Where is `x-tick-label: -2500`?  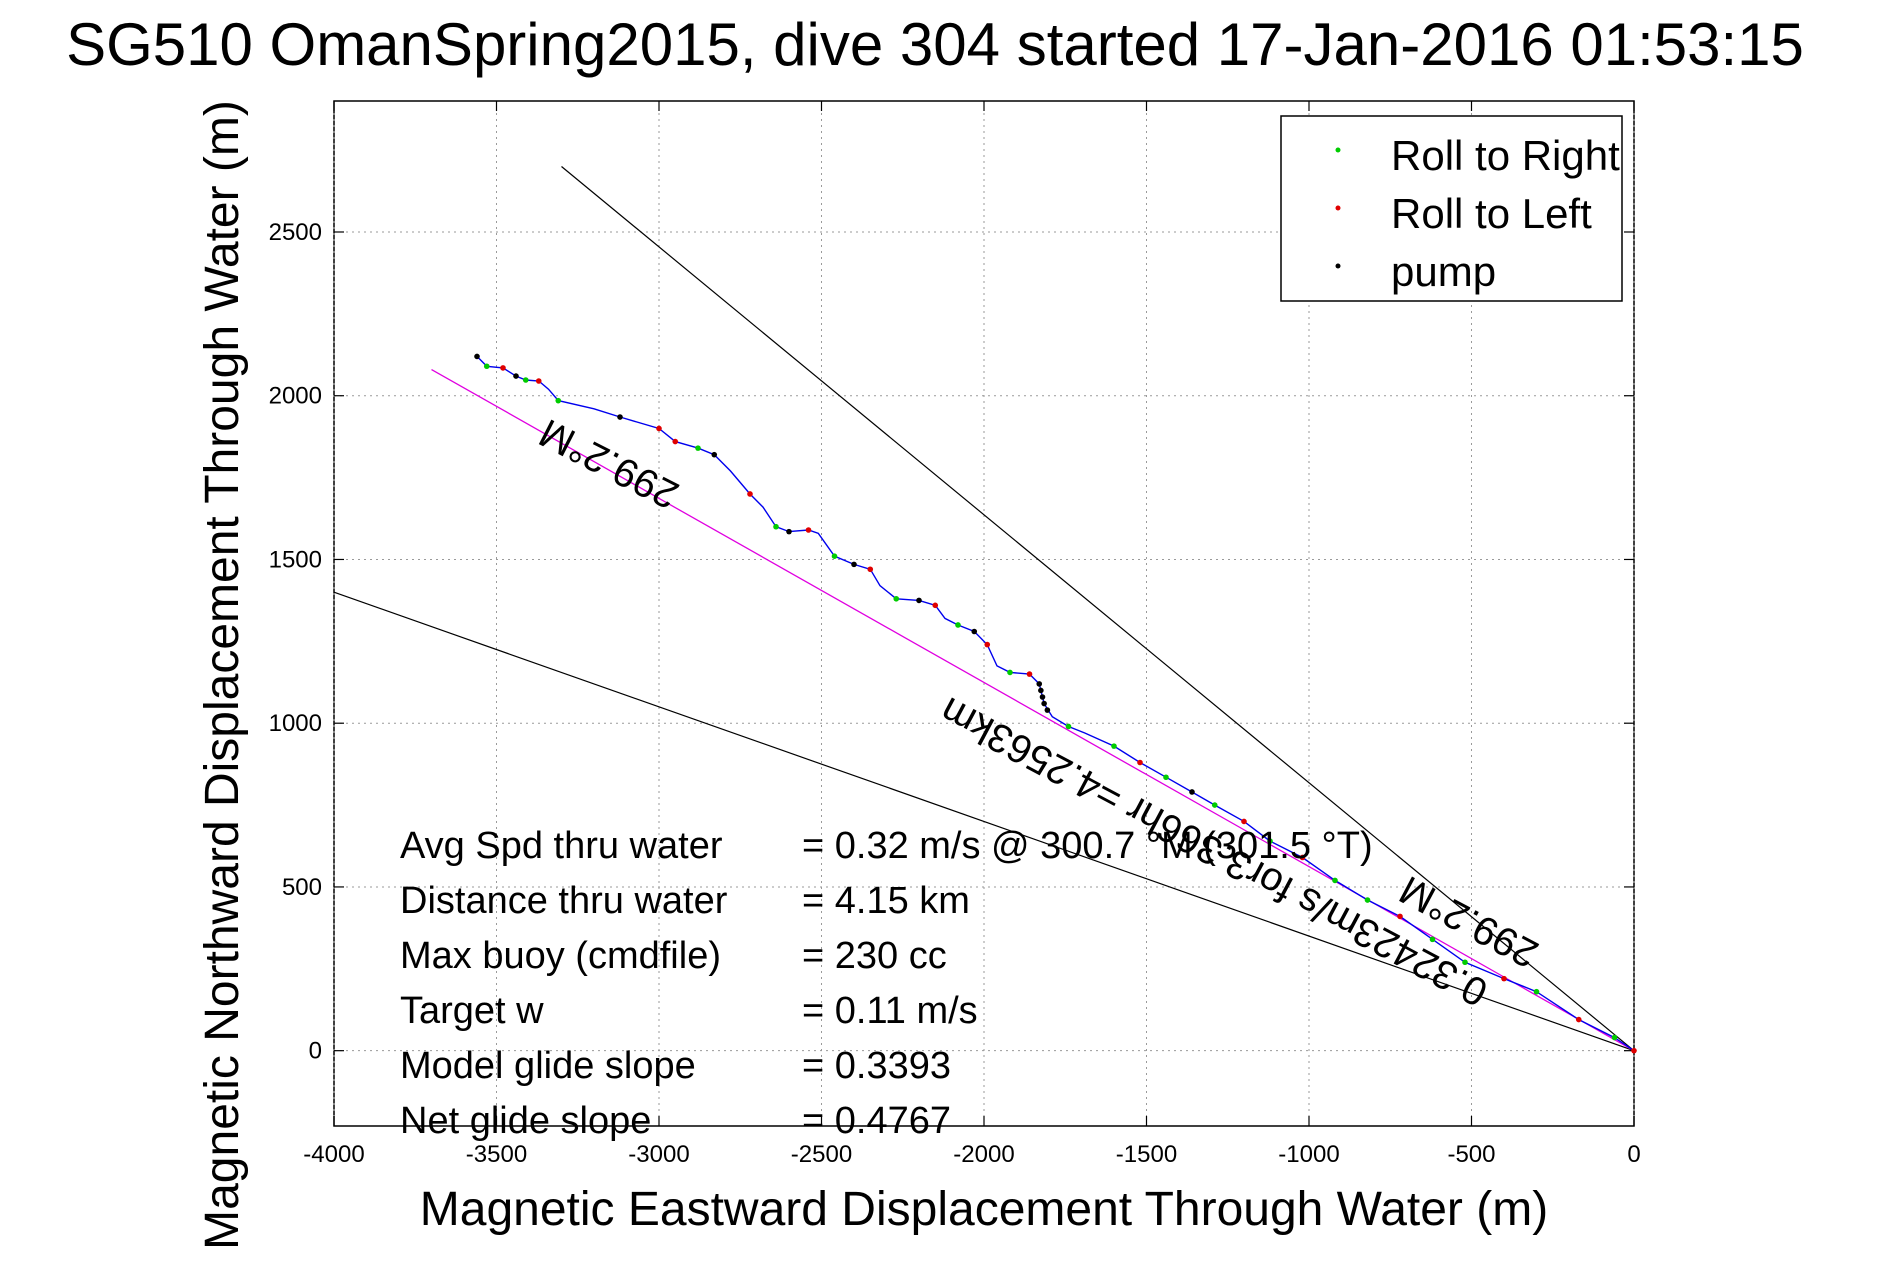 x-tick-label: -2500 is located at coordinates (821, 1154).